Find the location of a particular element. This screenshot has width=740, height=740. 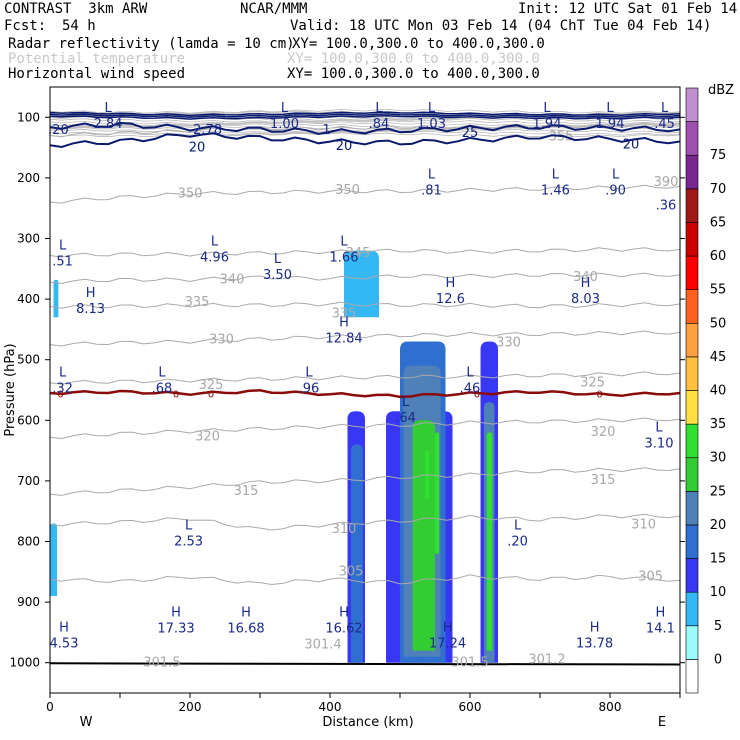

colorbar-label: 45 is located at coordinates (718, 357).